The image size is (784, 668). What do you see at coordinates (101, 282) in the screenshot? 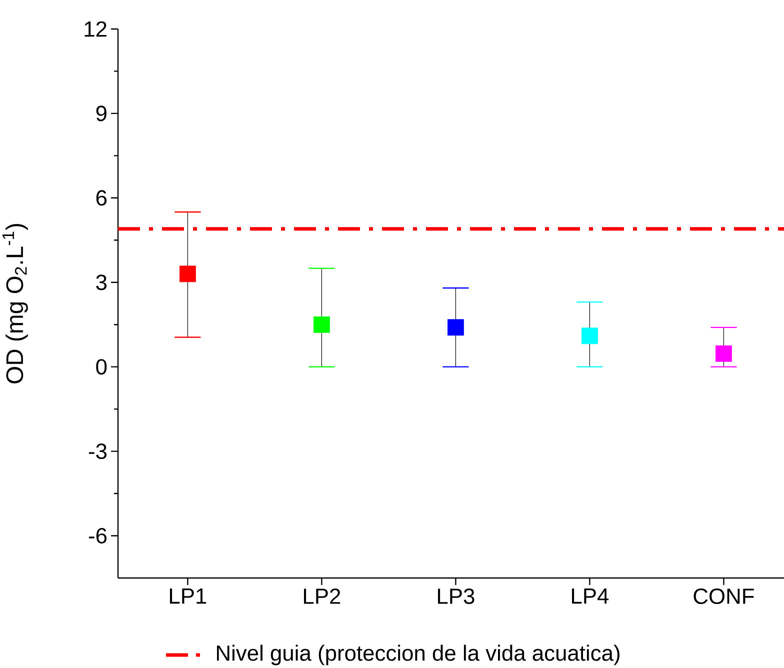
I see `y-tick-label: 3` at bounding box center [101, 282].